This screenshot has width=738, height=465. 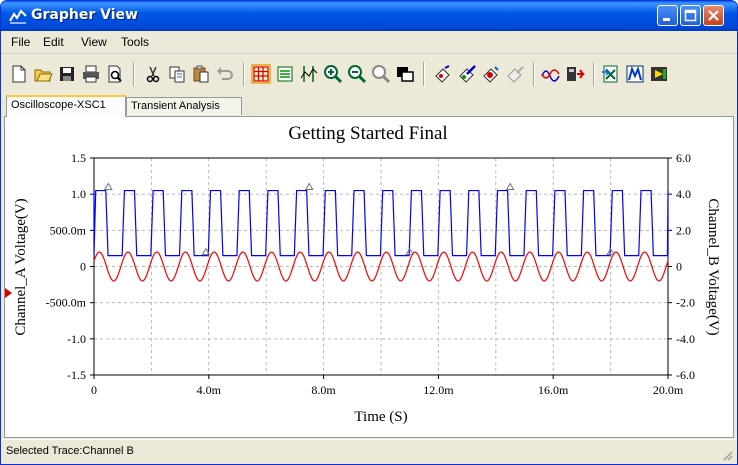 I want to click on y2-tick-label: -6.0, so click(x=685, y=375).